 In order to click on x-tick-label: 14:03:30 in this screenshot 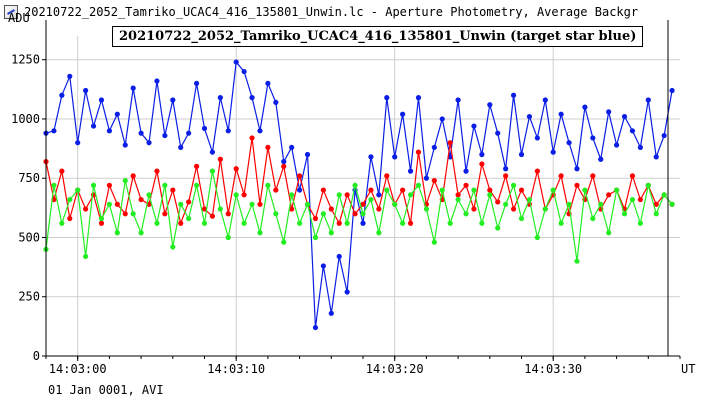, I will do `click(553, 369)`.